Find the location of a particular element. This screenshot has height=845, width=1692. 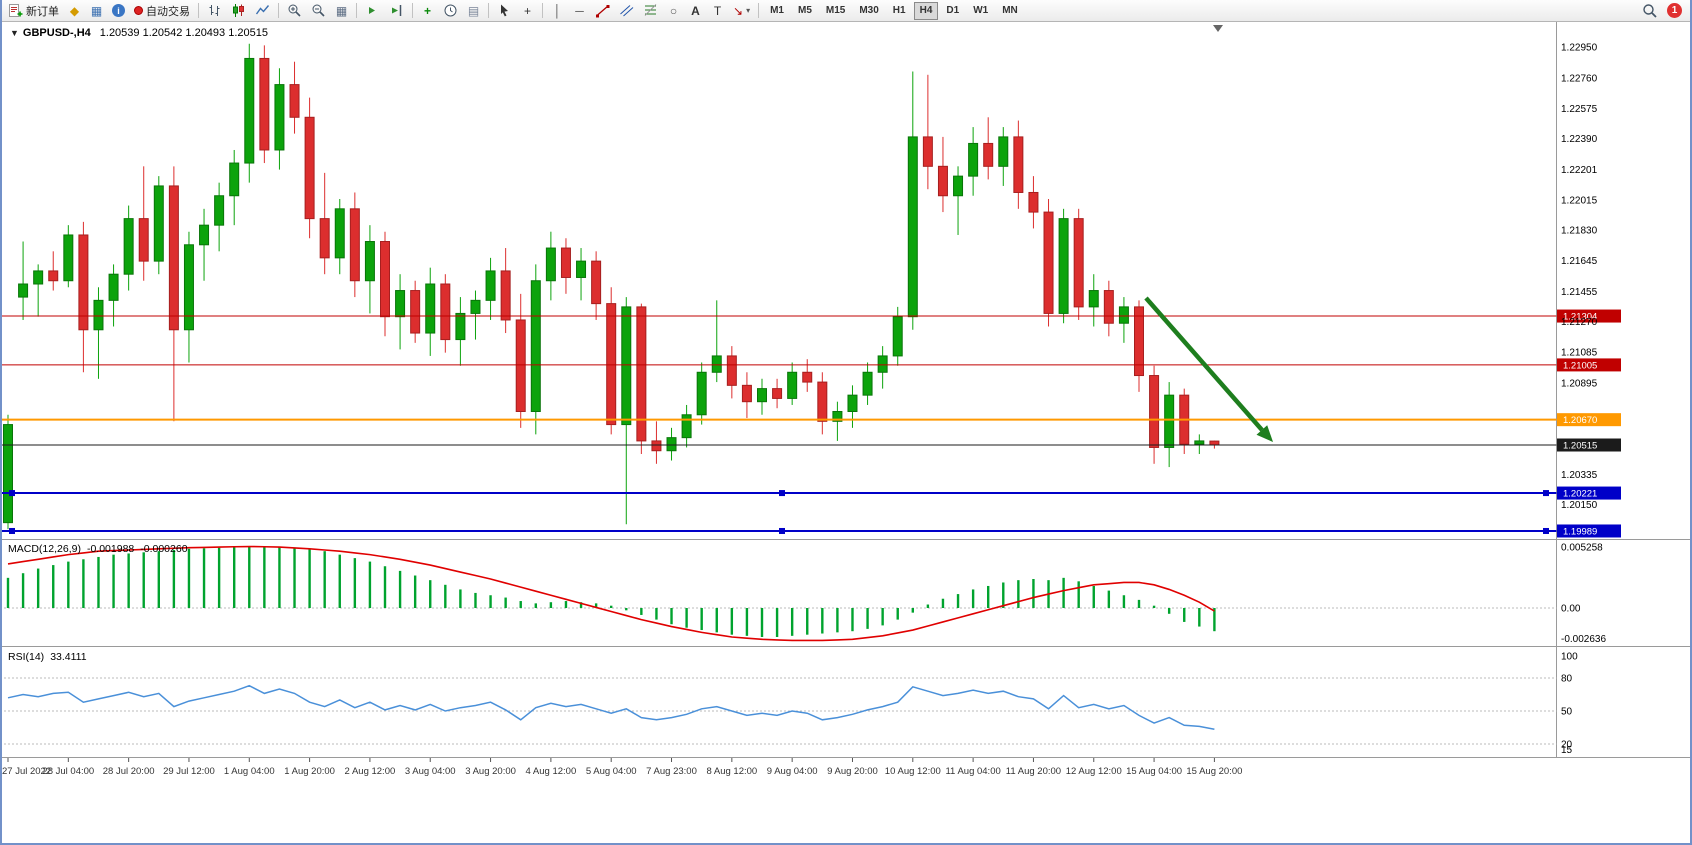

trendline-icon is located at coordinates (603, 11).